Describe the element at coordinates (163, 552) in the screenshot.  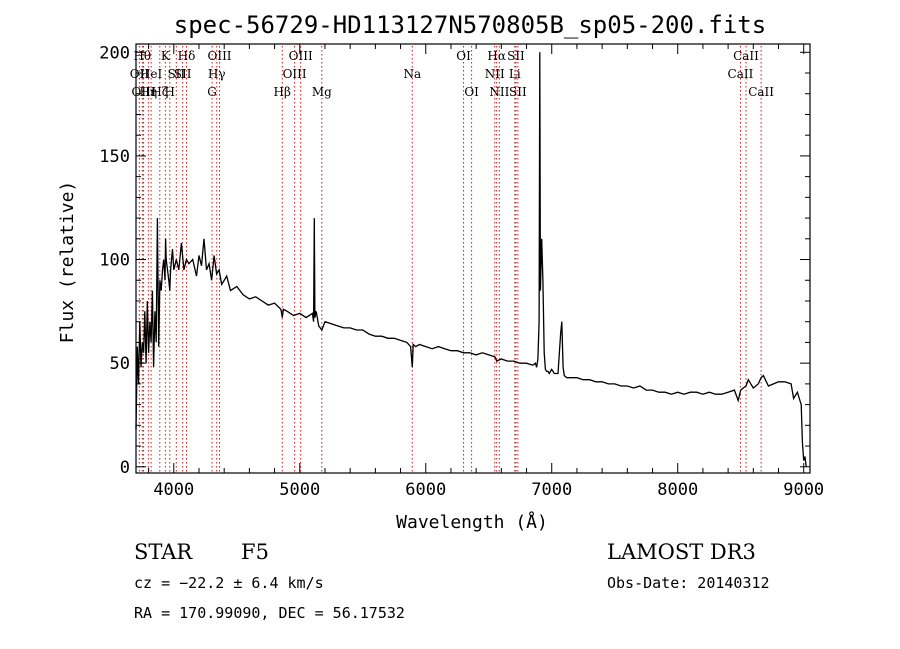
I see `object-class: STAR` at that location.